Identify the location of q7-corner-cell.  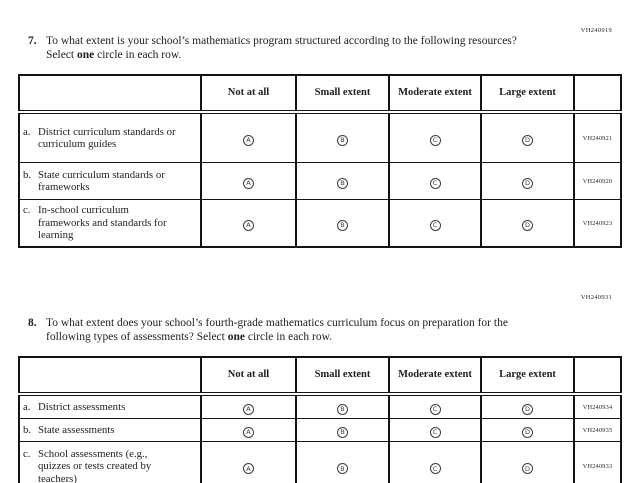
(110, 94).